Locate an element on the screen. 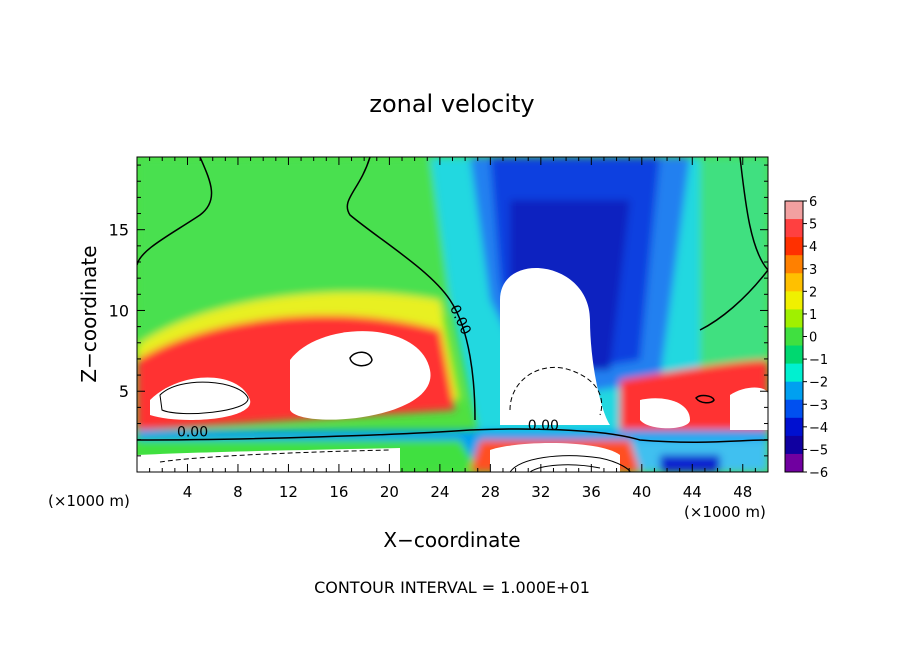  colorbar-labels: 6 5 4 3 2 1 0 −1 −2 −3 −4 −5 −6 is located at coordinates (815, 338).